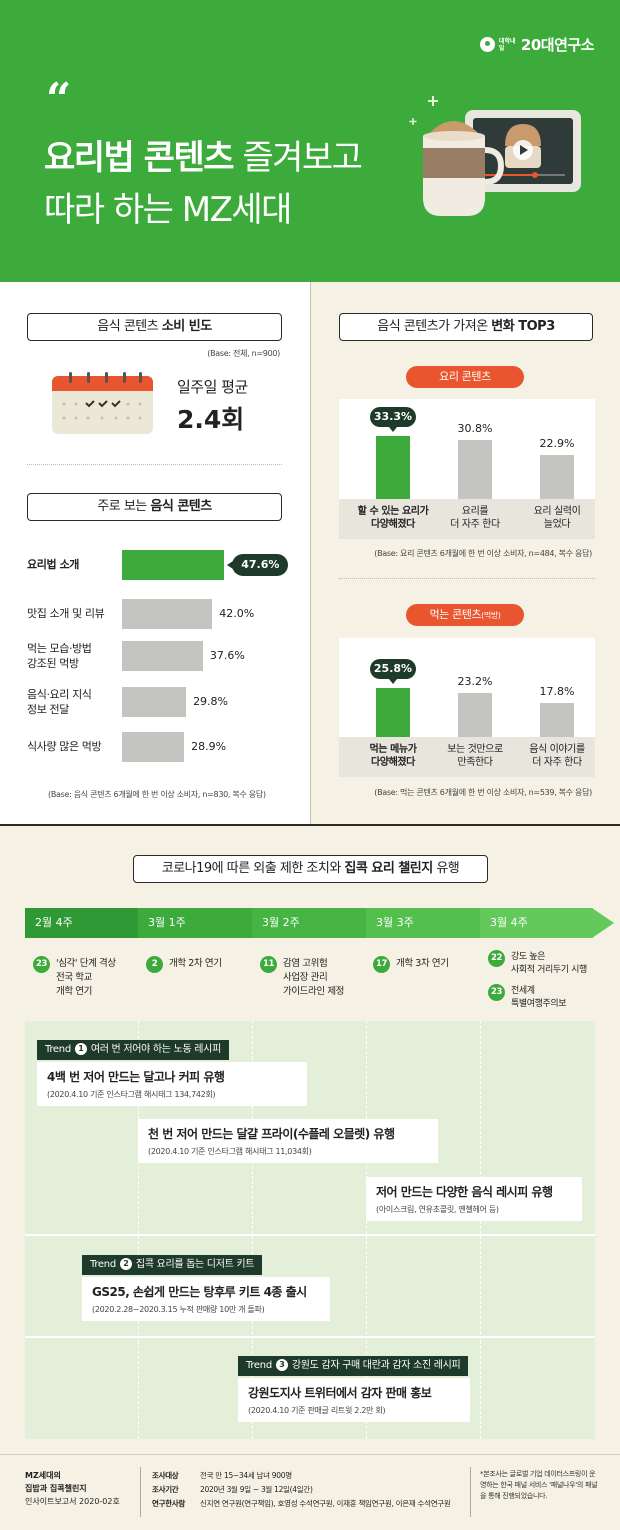 The height and width of the screenshot is (1530, 620). What do you see at coordinates (465, 615) in the screenshot?
I see `mukbang-pill: 먹는 콘텐츠(먹방)` at bounding box center [465, 615].